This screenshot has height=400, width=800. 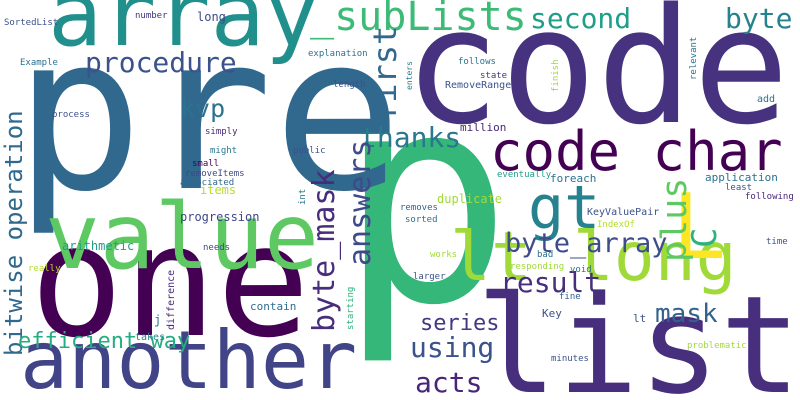 What do you see at coordinates (71, 115) in the screenshot?
I see `word: process` at bounding box center [71, 115].